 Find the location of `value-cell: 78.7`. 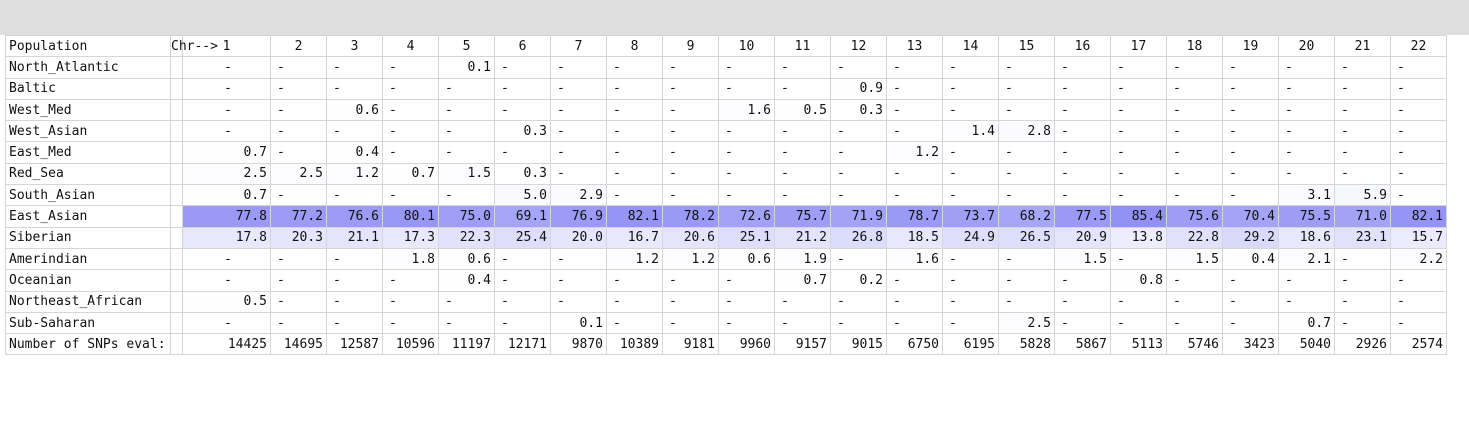

value-cell: 78.7 is located at coordinates (914, 216).